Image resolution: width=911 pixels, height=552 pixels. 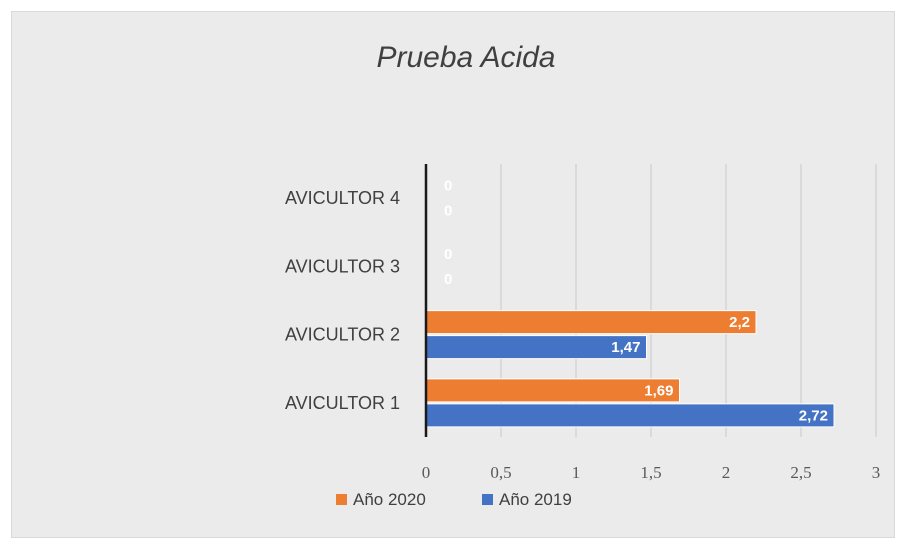 What do you see at coordinates (389, 499) in the screenshot?
I see `legend-label: Año 2020` at bounding box center [389, 499].